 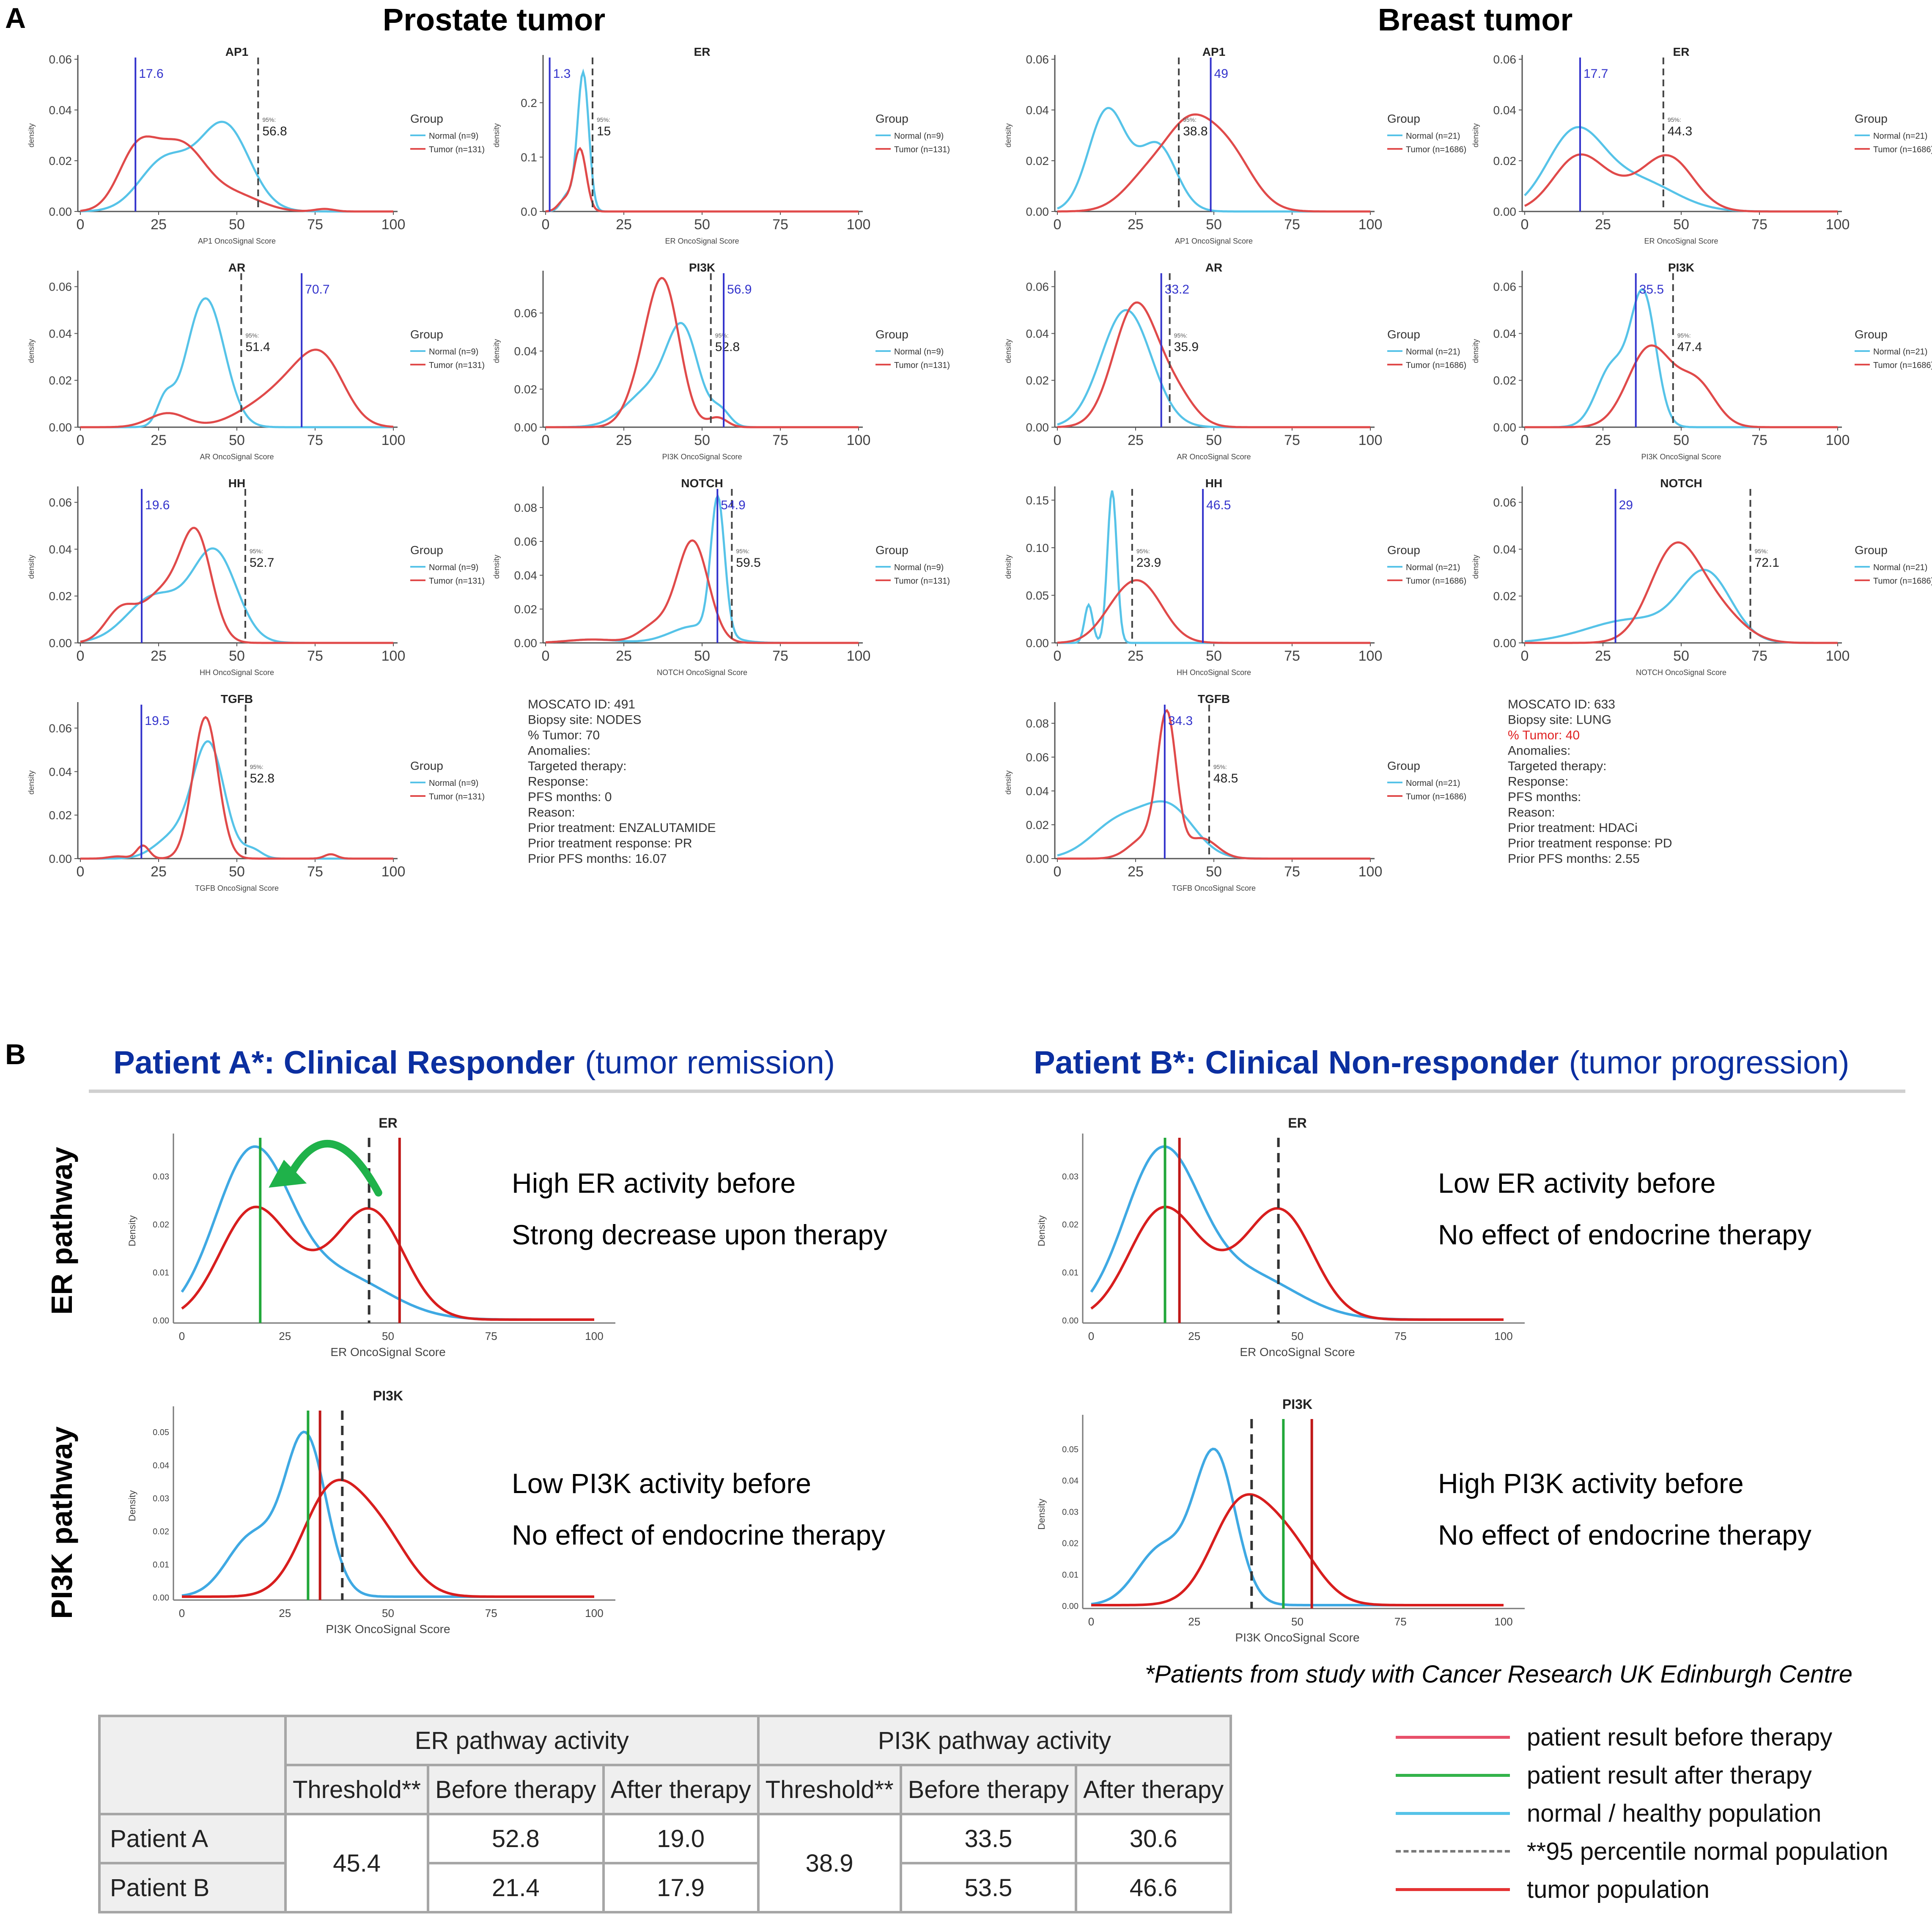 I want to click on er-after-value: 19.0, so click(x=681, y=1838).